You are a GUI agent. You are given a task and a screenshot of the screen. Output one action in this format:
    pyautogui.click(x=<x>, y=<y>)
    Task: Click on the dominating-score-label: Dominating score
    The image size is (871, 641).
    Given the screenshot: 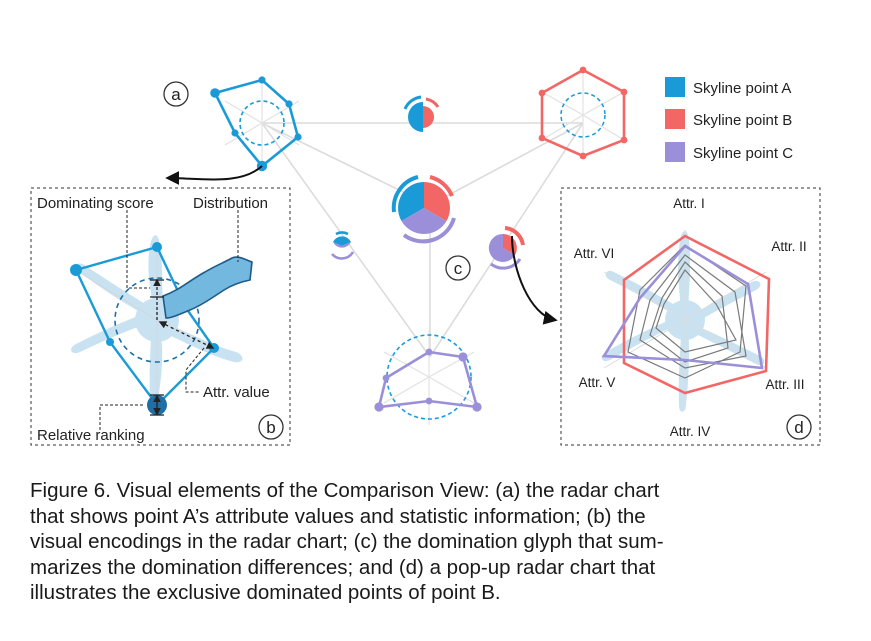 What is the action you would take?
    pyautogui.click(x=95, y=203)
    